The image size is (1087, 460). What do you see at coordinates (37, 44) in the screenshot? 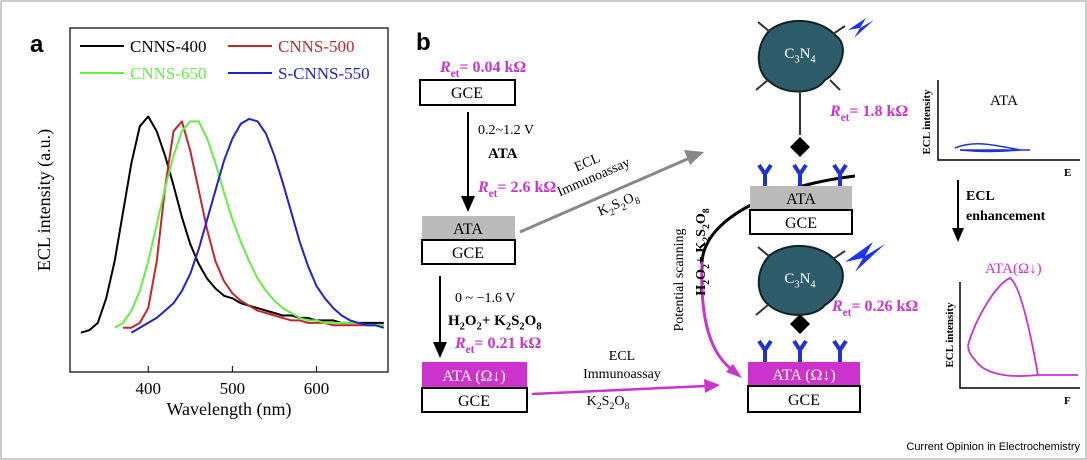
I see `panel-label: a` at bounding box center [37, 44].